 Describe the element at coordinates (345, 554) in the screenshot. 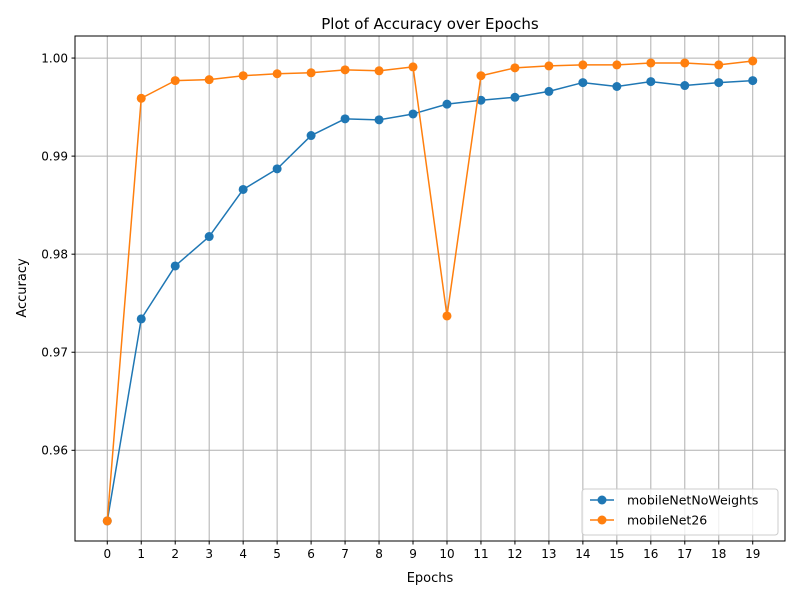

I see `x-tick-label: 7` at that location.